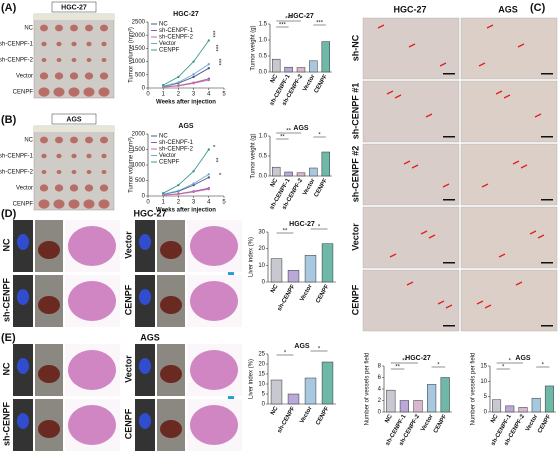 This screenshot has height=461, width=560. What do you see at coordinates (355, 47) in the screenshot?
I see `row-label: sh-NC` at bounding box center [355, 47].